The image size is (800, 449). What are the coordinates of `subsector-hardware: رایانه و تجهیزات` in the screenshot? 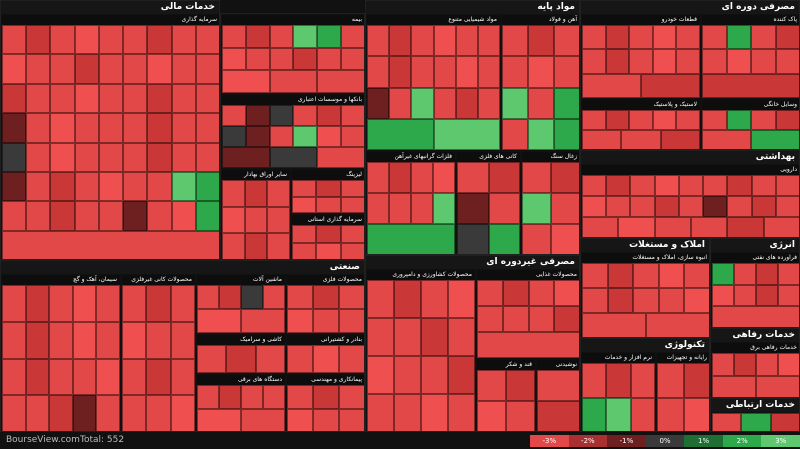 It's located at (682, 391).